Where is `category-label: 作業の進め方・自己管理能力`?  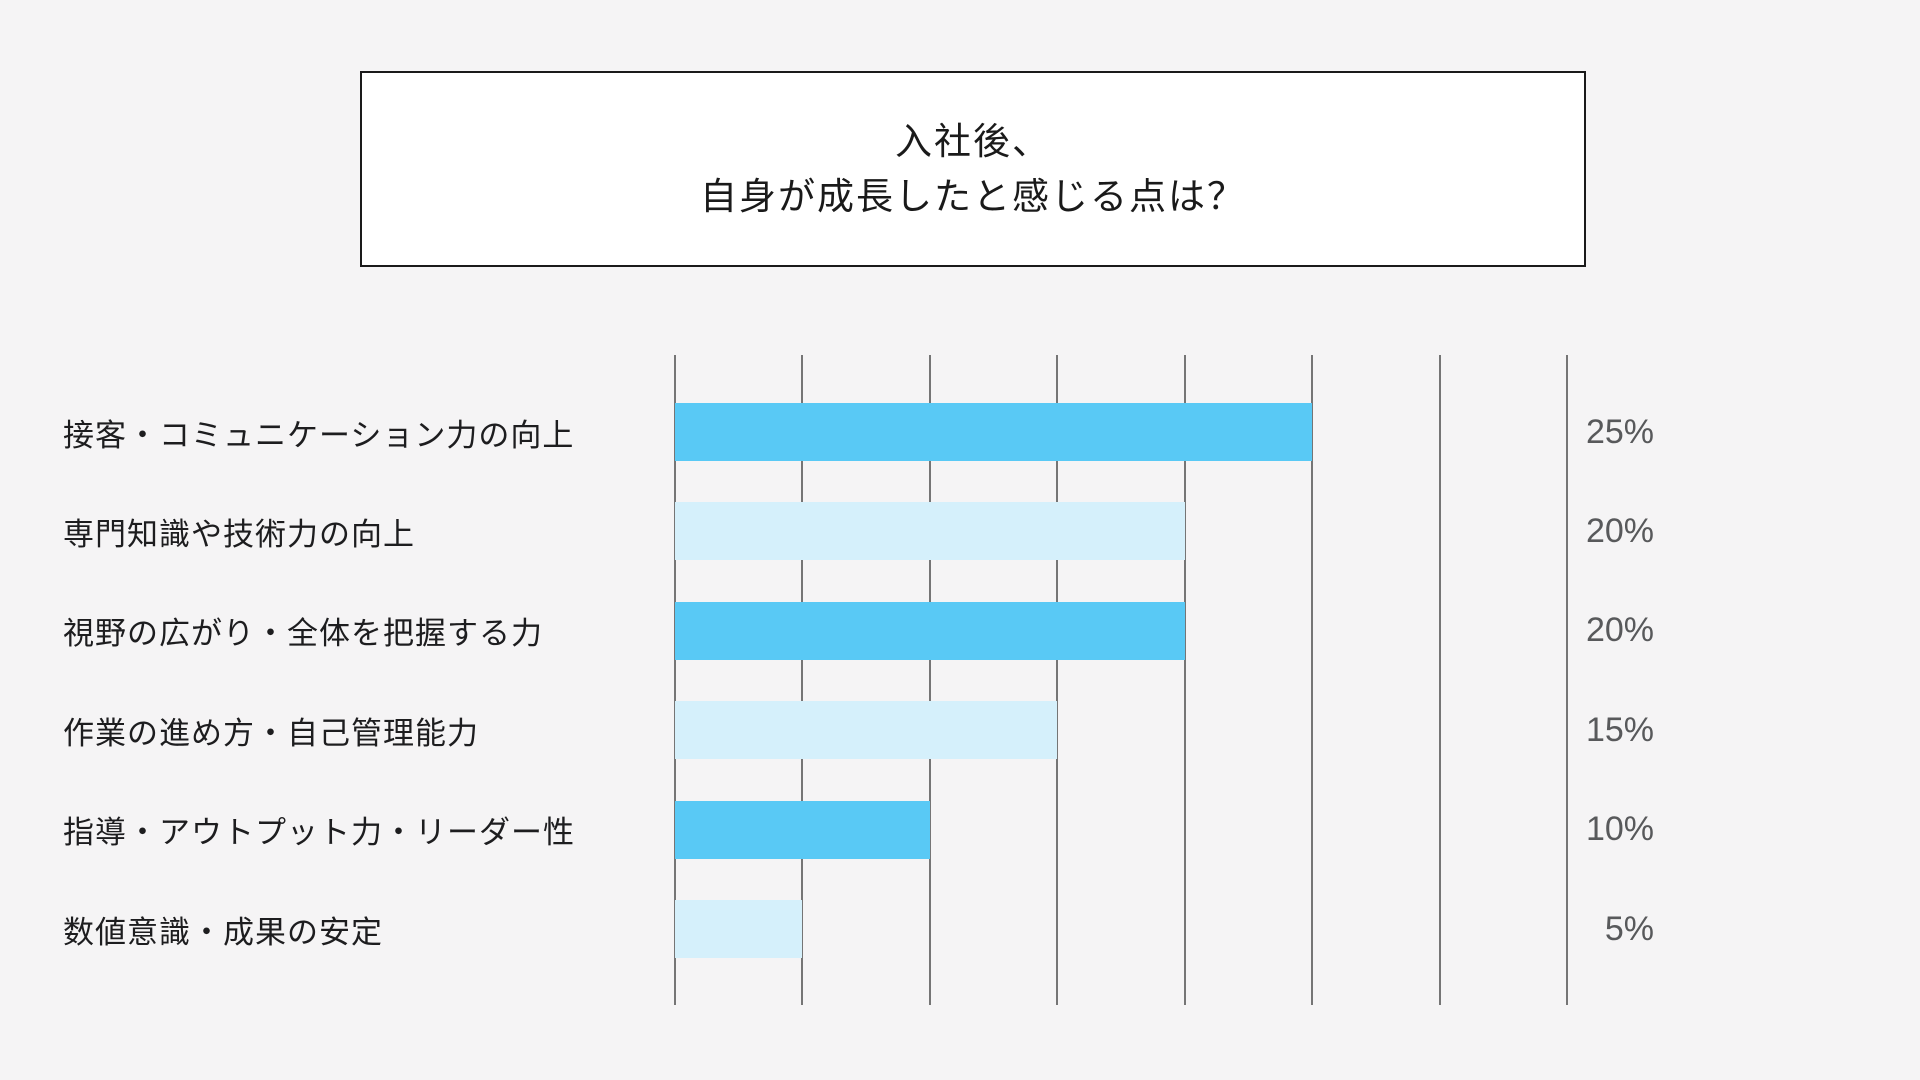
category-label: 作業の進め方・自己管理能力 is located at coordinates (271, 733).